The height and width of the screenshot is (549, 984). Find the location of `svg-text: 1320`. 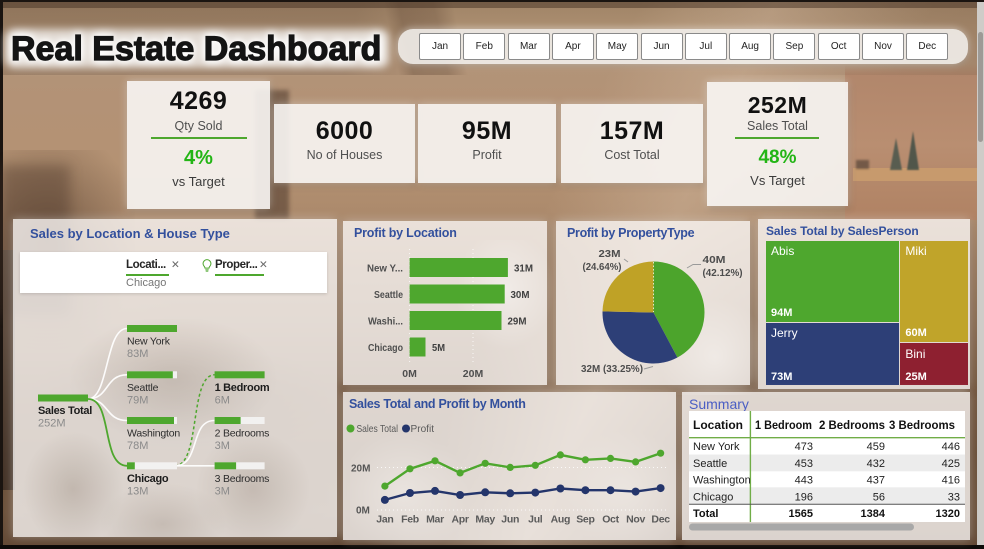

svg-text: 1320 is located at coordinates (948, 514).